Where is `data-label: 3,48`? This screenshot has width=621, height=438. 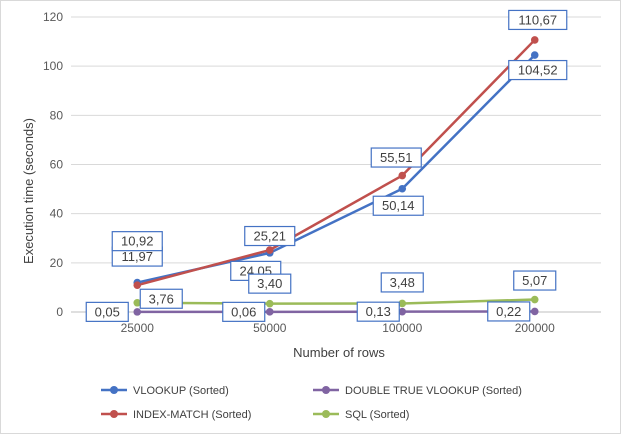
data-label: 3,48 is located at coordinates (402, 282).